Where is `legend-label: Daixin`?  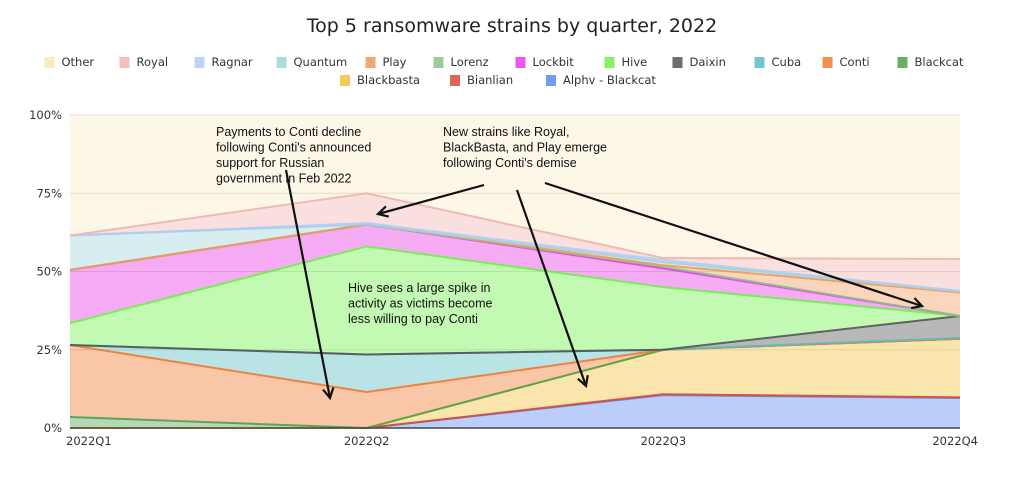
legend-label: Daixin is located at coordinates (708, 62).